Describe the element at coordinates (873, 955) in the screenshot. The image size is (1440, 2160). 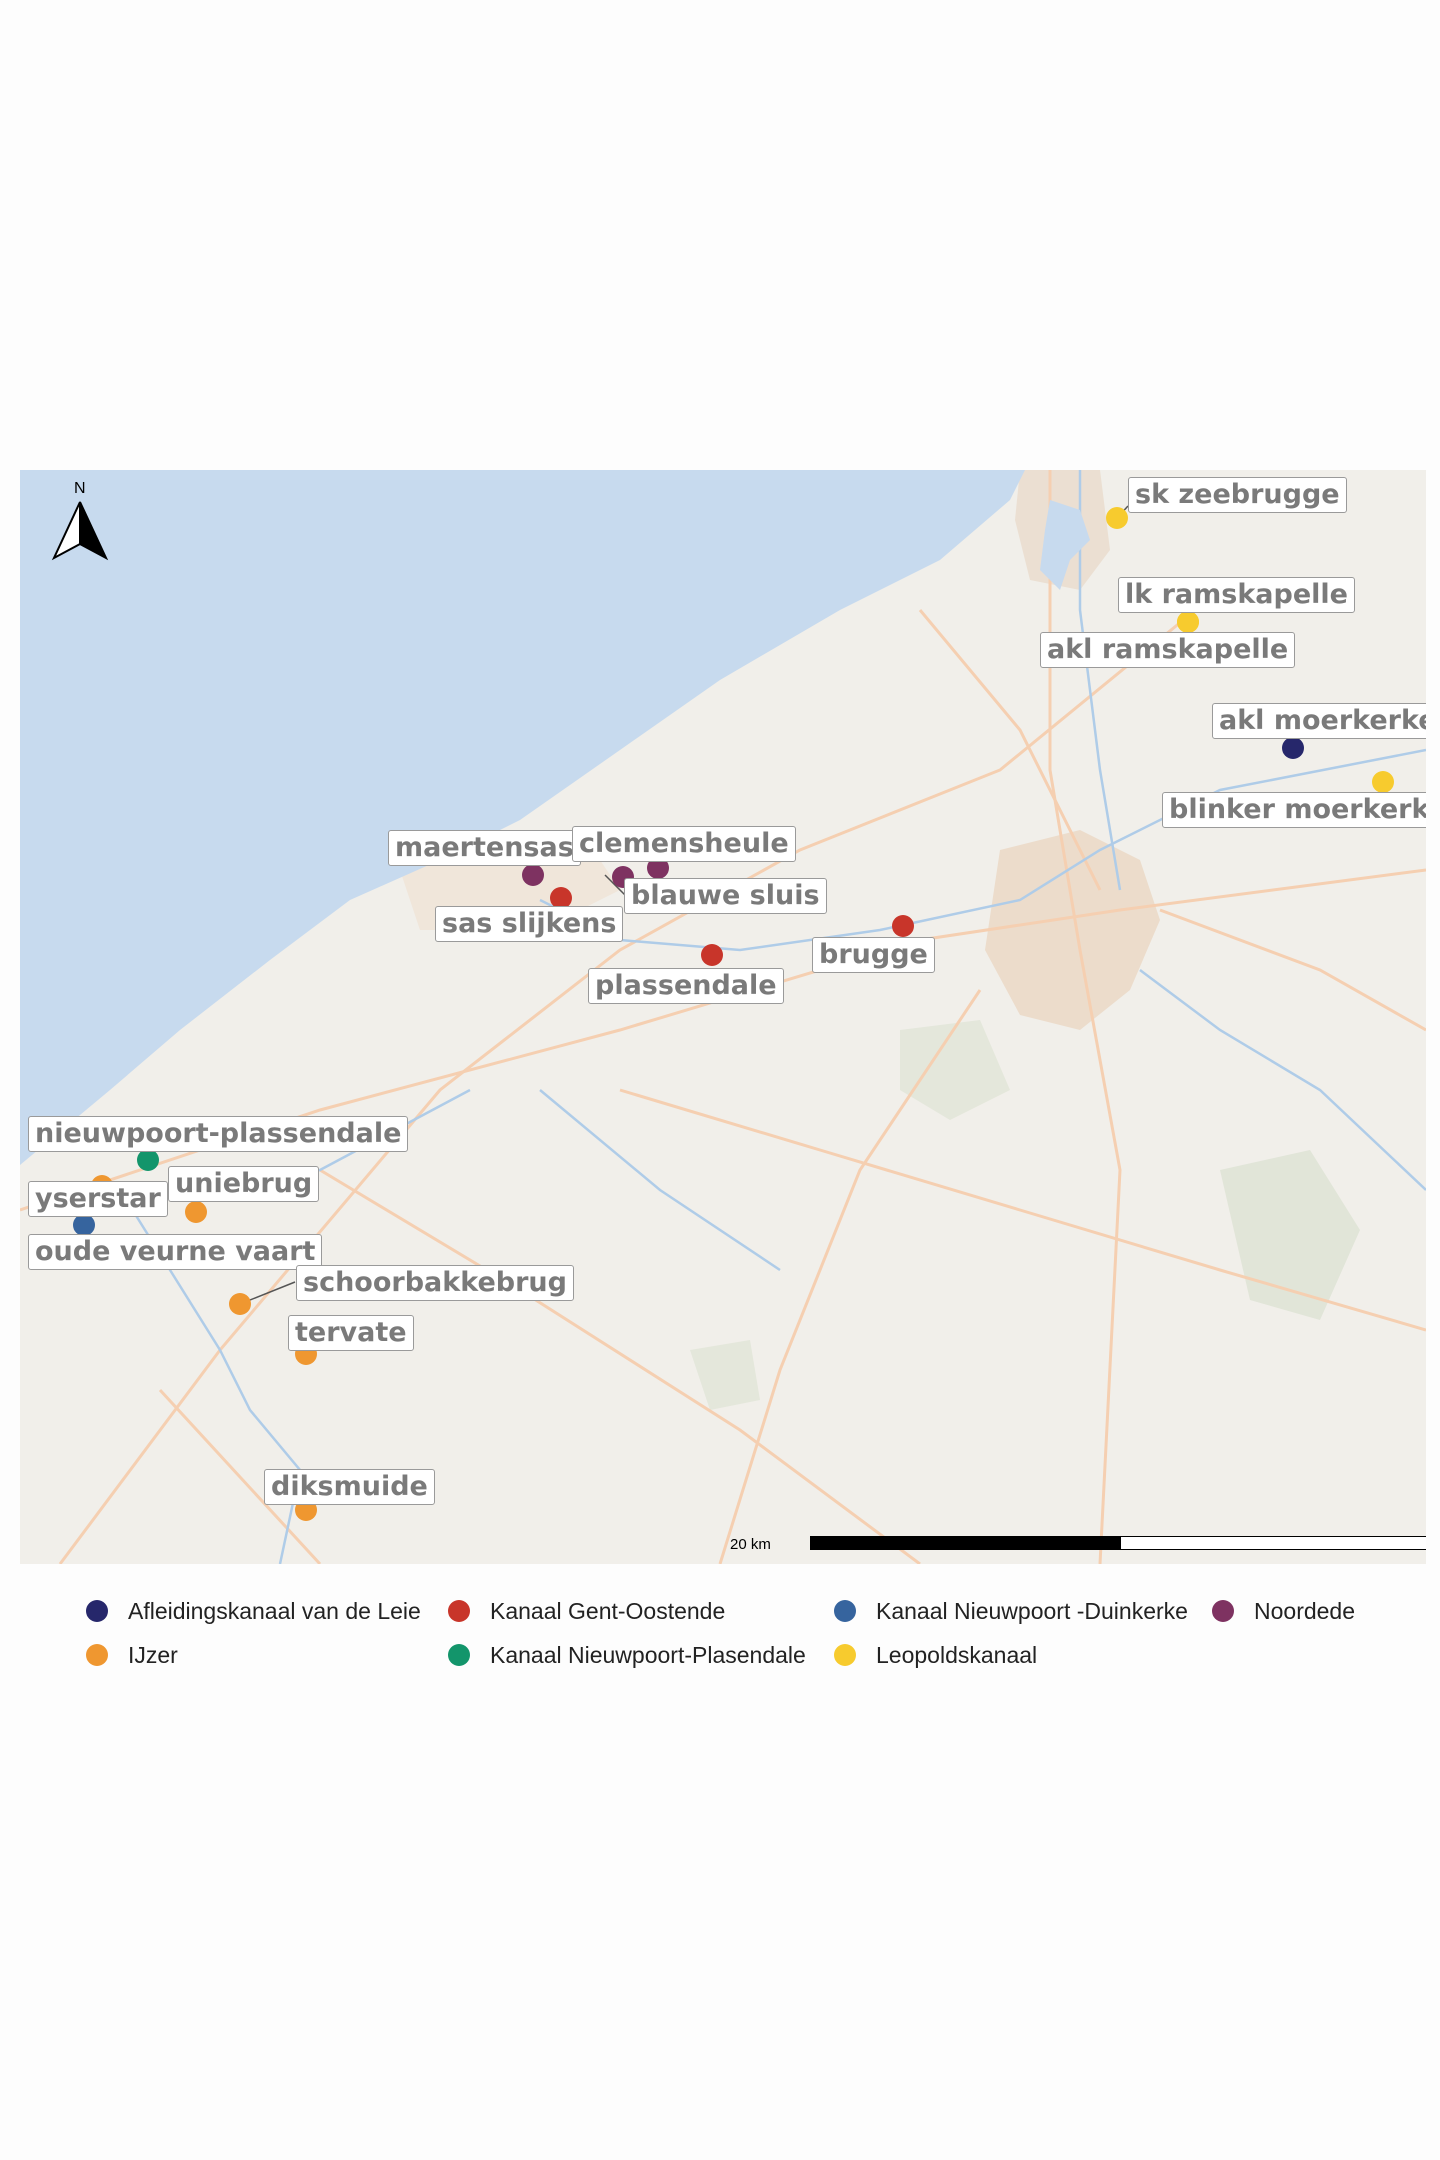
I see `station-label: brugge` at that location.